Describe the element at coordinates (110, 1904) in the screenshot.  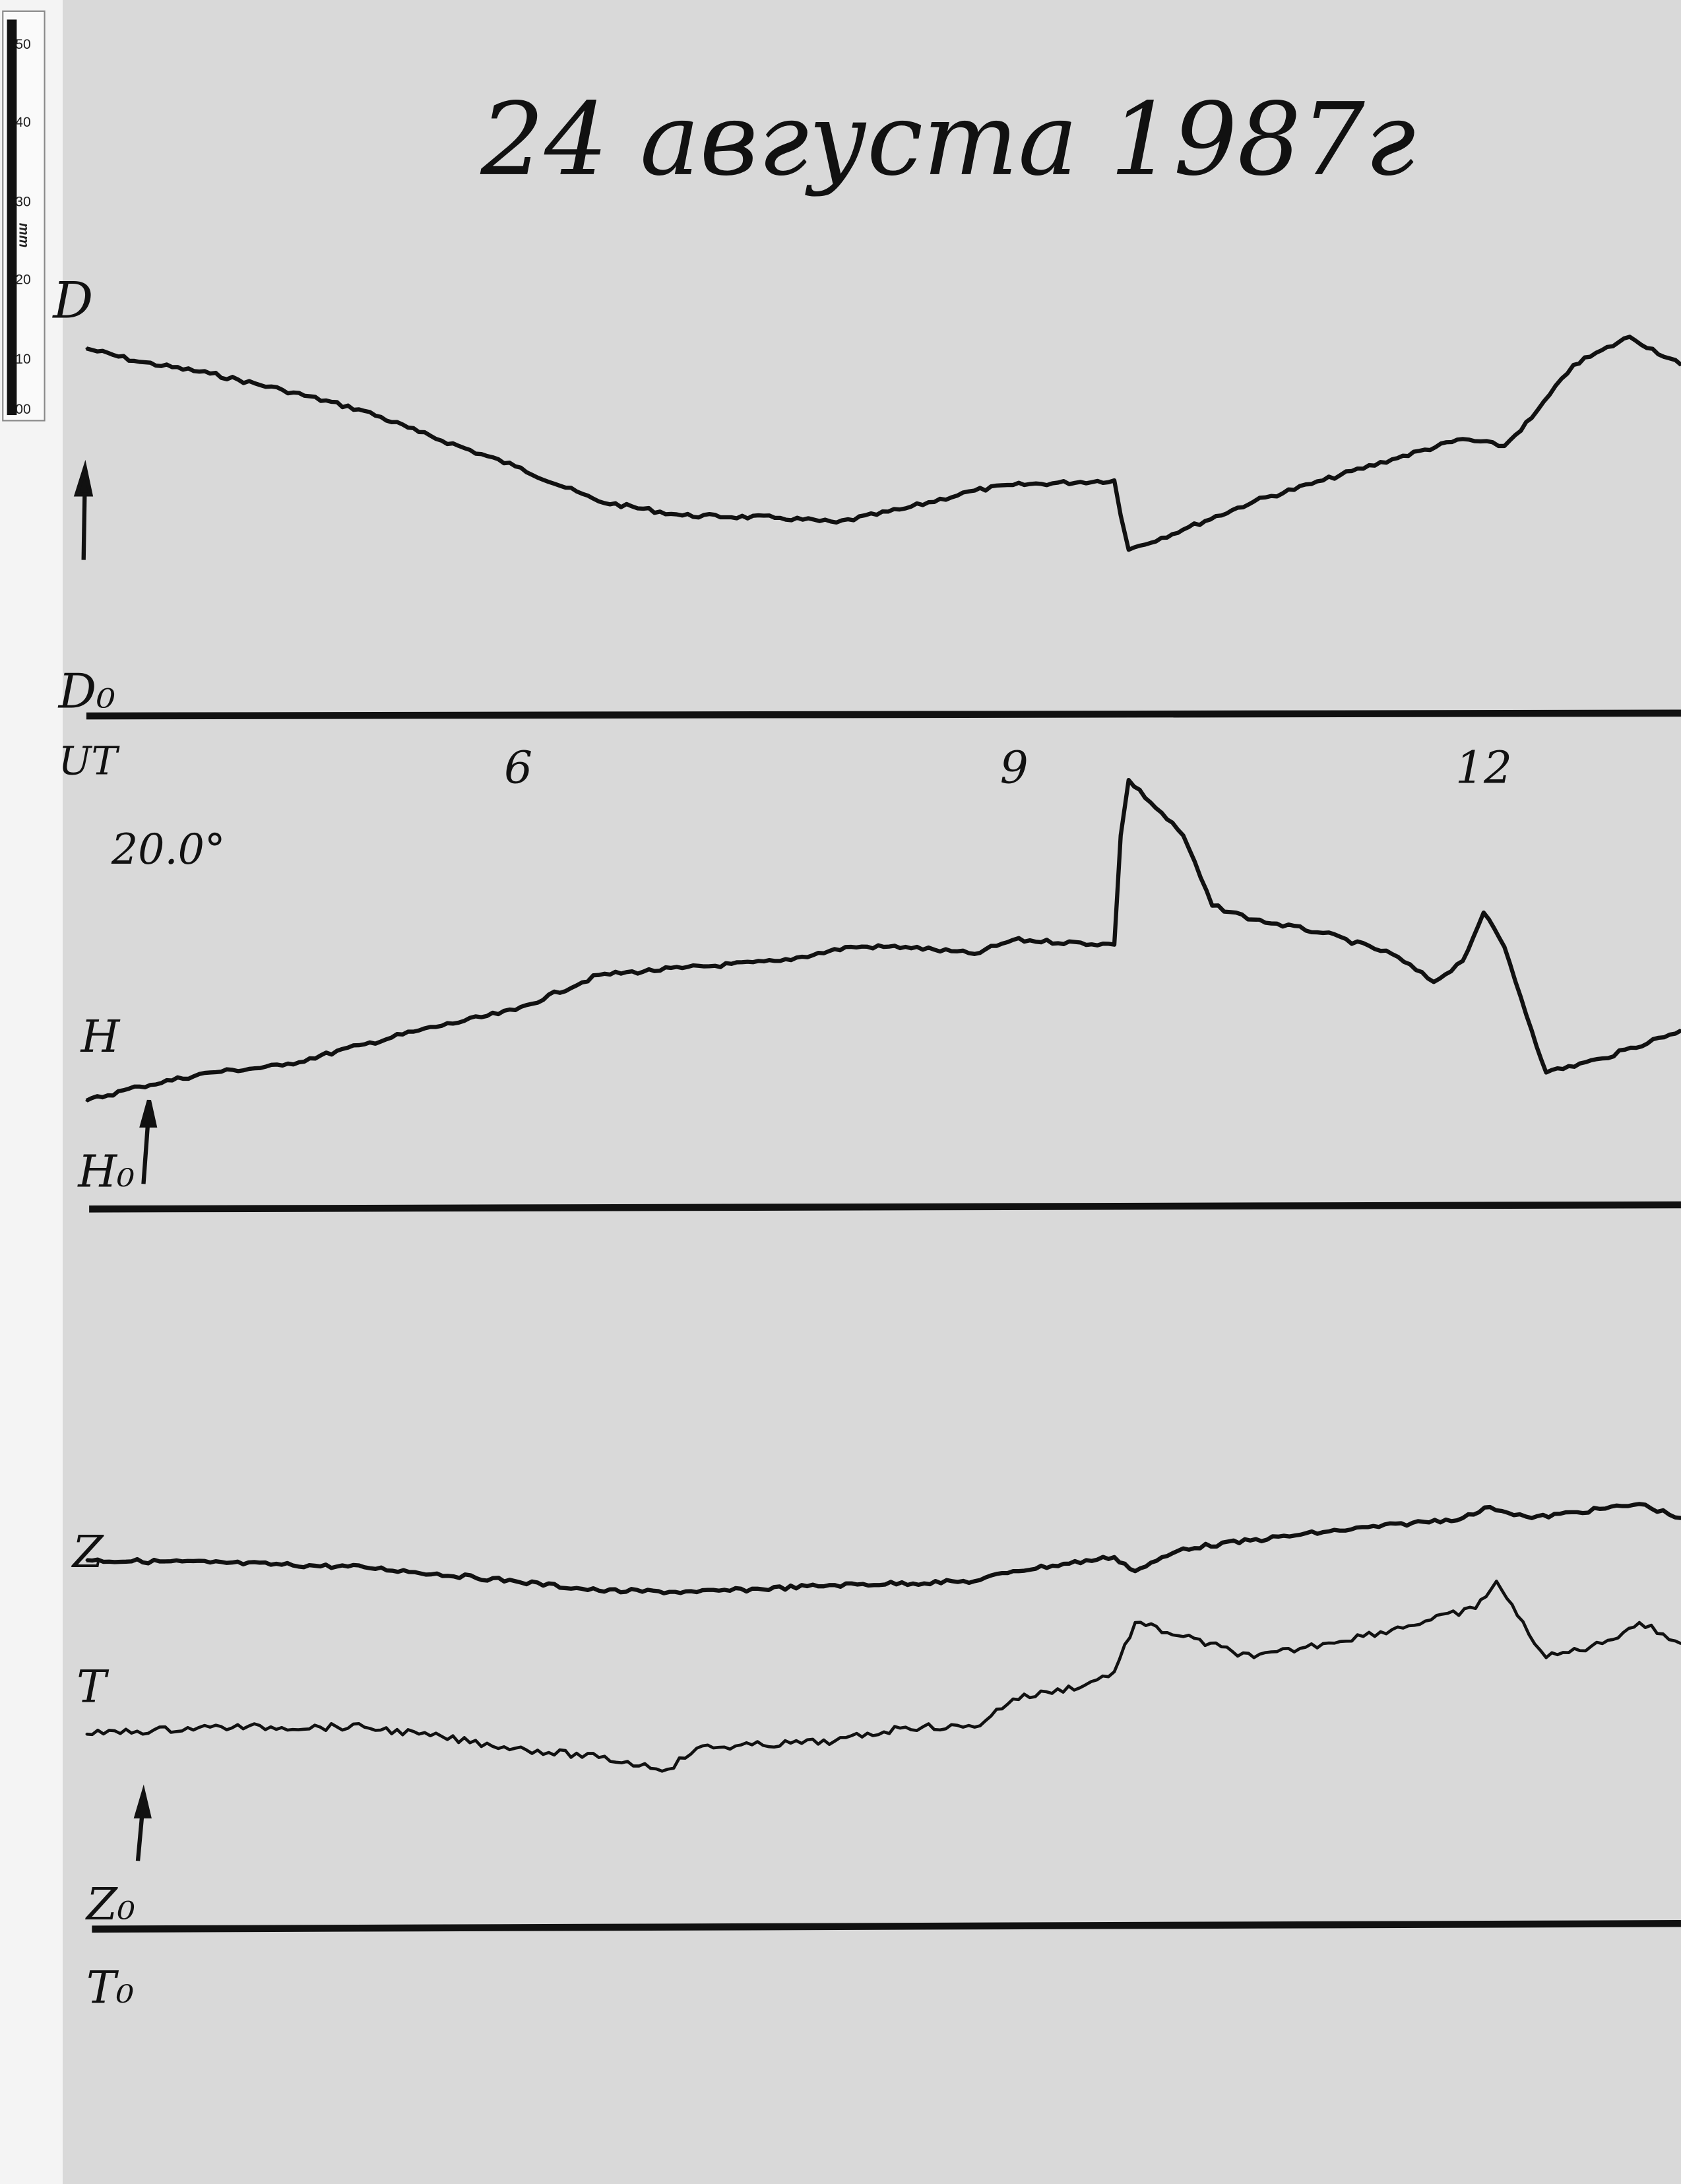
I see `label-z0: Z₀` at that location.